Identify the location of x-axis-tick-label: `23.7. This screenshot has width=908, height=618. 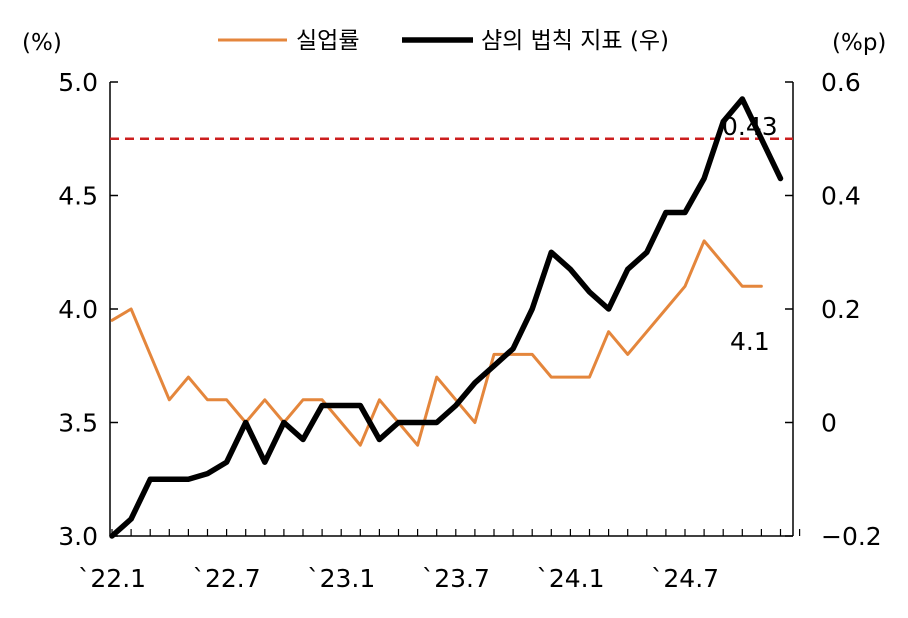
(456, 578).